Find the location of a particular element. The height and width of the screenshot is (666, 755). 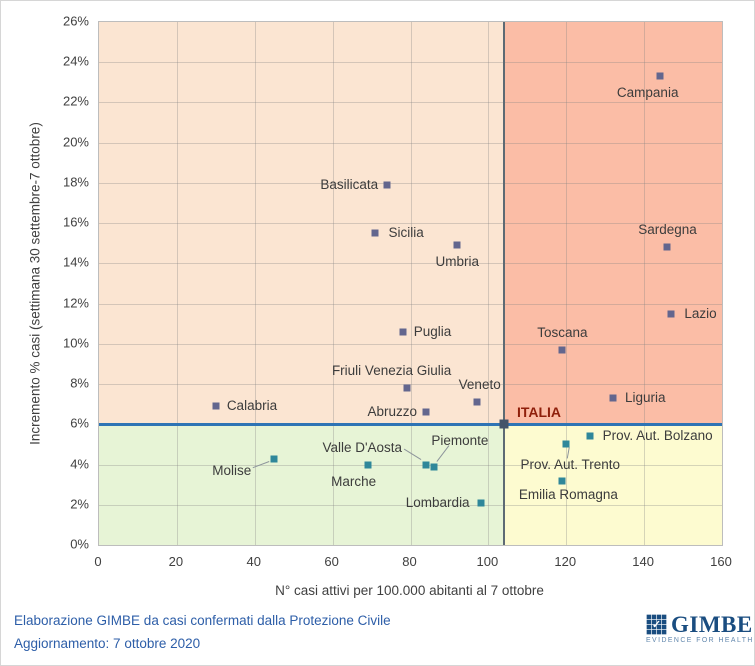

label-sardegna: Sardegna is located at coordinates (667, 230).